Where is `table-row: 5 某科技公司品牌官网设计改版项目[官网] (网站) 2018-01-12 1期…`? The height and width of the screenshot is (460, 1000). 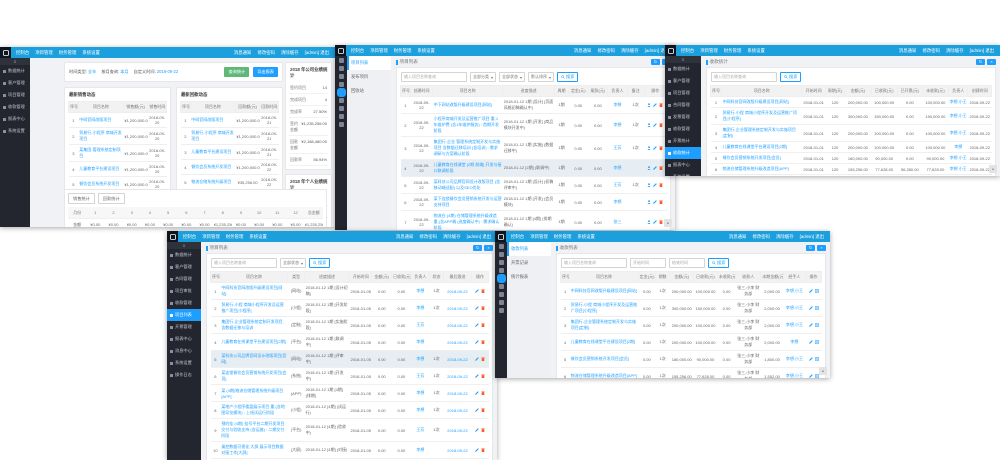 table-row: 5 某科技公司品牌官网设计改版项目[官网] (网站) 2018-01-12 1期… is located at coordinates (349, 359).